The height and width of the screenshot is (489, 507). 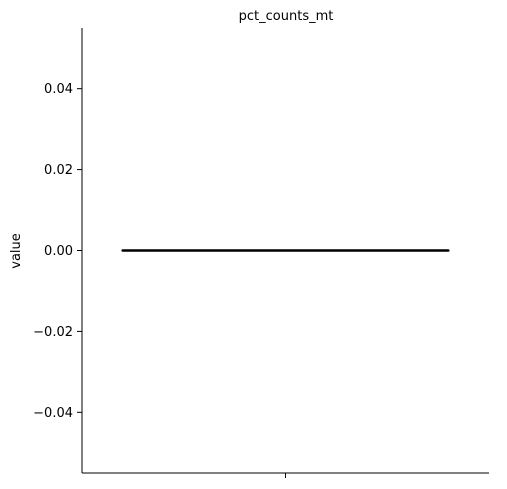 I want to click on y-tick-label: 0.00, so click(x=58, y=251).